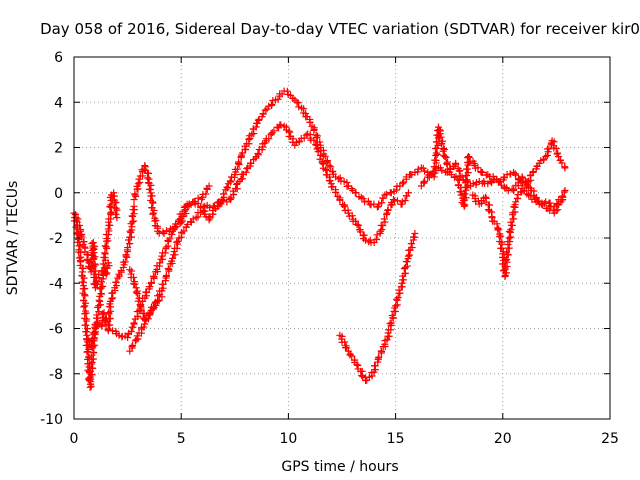 This screenshot has height=480, width=640. What do you see at coordinates (74, 439) in the screenshot?
I see `x-tick-label: 0` at bounding box center [74, 439].